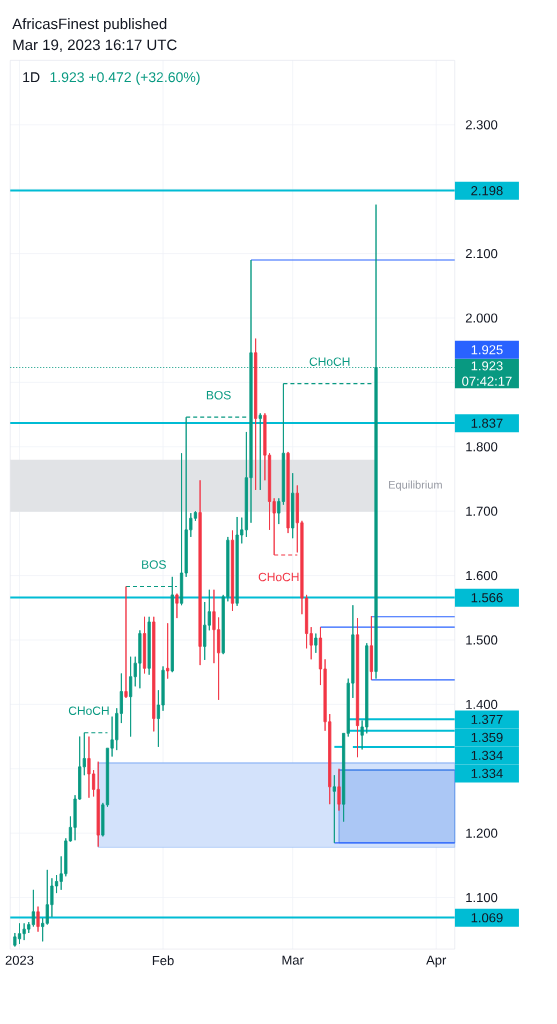 The width and height of the screenshot is (557, 1024). I want to click on x-tick-label: 2023, so click(19, 960).